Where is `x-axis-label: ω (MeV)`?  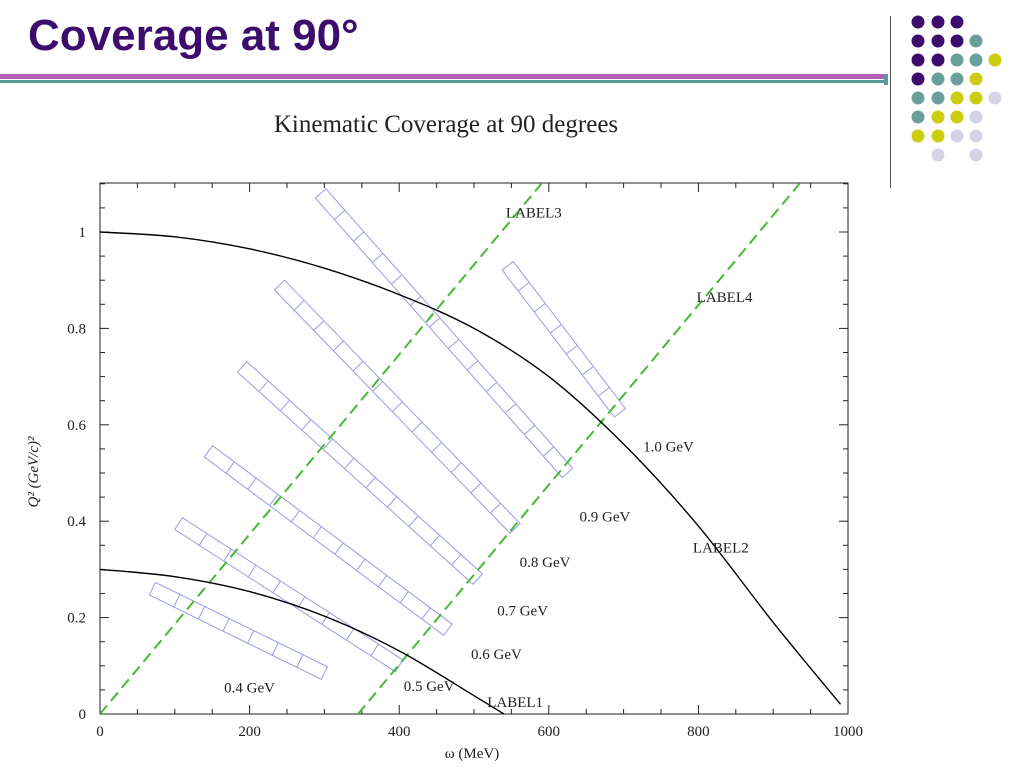 x-axis-label: ω (MeV) is located at coordinates (472, 754).